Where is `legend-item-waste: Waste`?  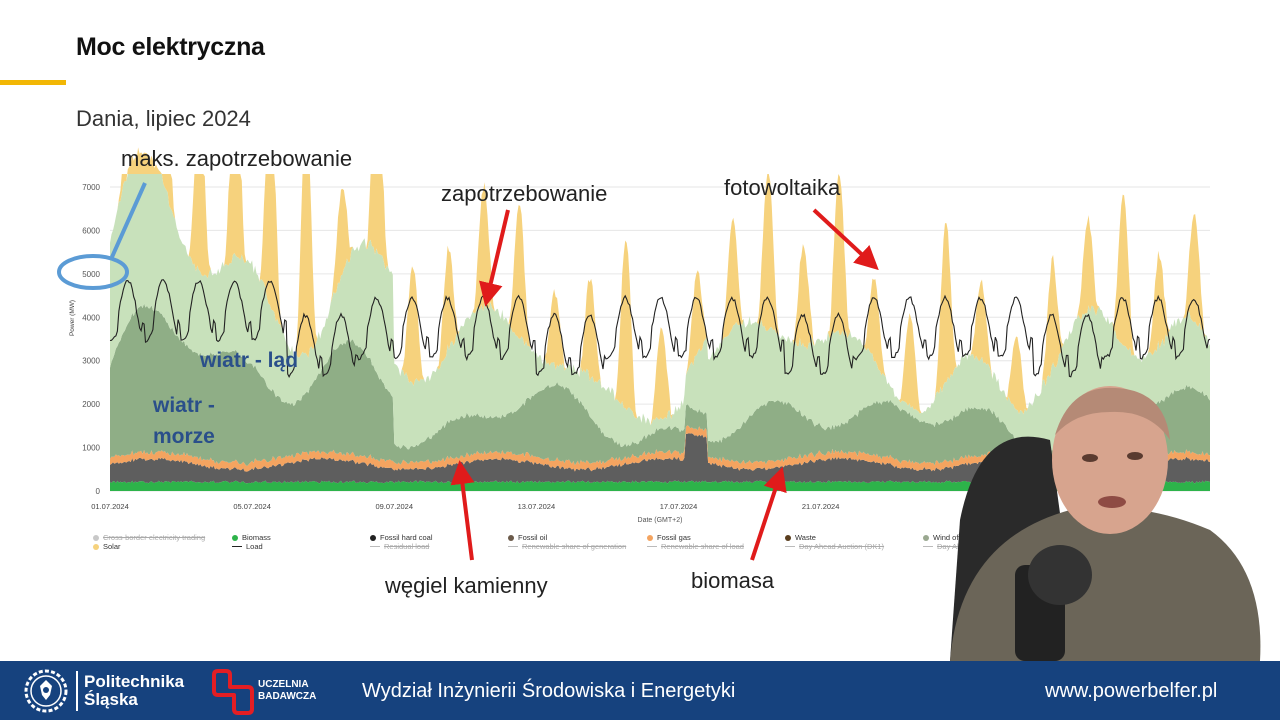
legend-item-waste: Waste is located at coordinates (800, 537).